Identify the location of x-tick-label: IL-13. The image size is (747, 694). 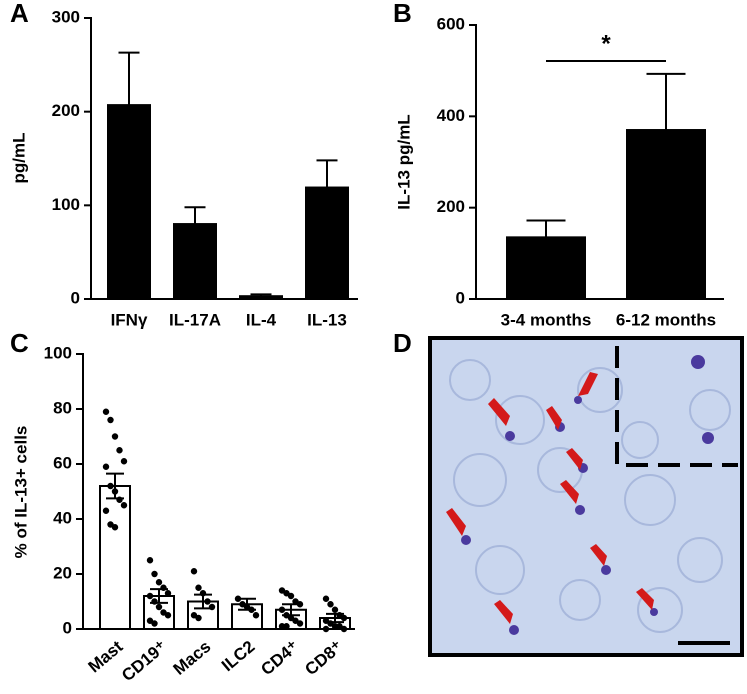
(327, 319).